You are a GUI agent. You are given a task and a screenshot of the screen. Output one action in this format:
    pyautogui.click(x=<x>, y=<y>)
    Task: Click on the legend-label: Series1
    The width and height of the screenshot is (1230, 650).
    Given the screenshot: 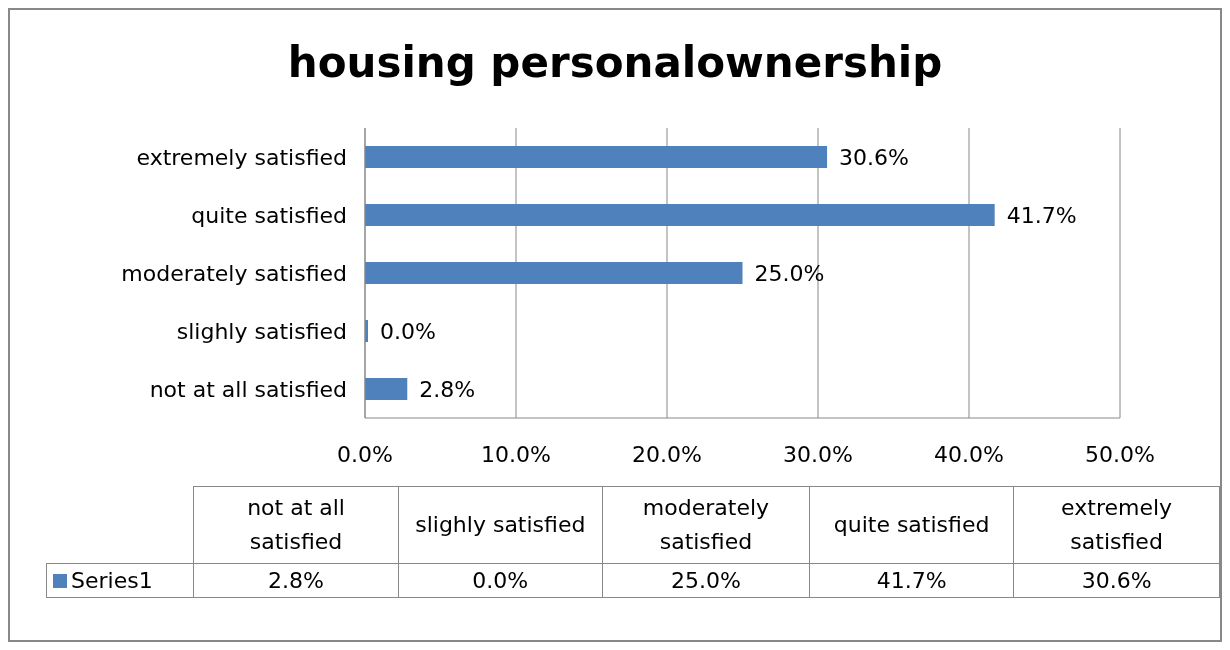 What is the action you would take?
    pyautogui.click(x=120, y=580)
    